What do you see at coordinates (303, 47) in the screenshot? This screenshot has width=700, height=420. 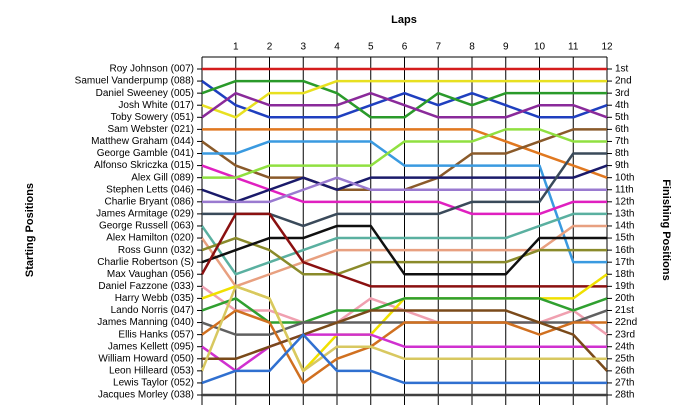 I see `x-tick-label: 3` at bounding box center [303, 47].